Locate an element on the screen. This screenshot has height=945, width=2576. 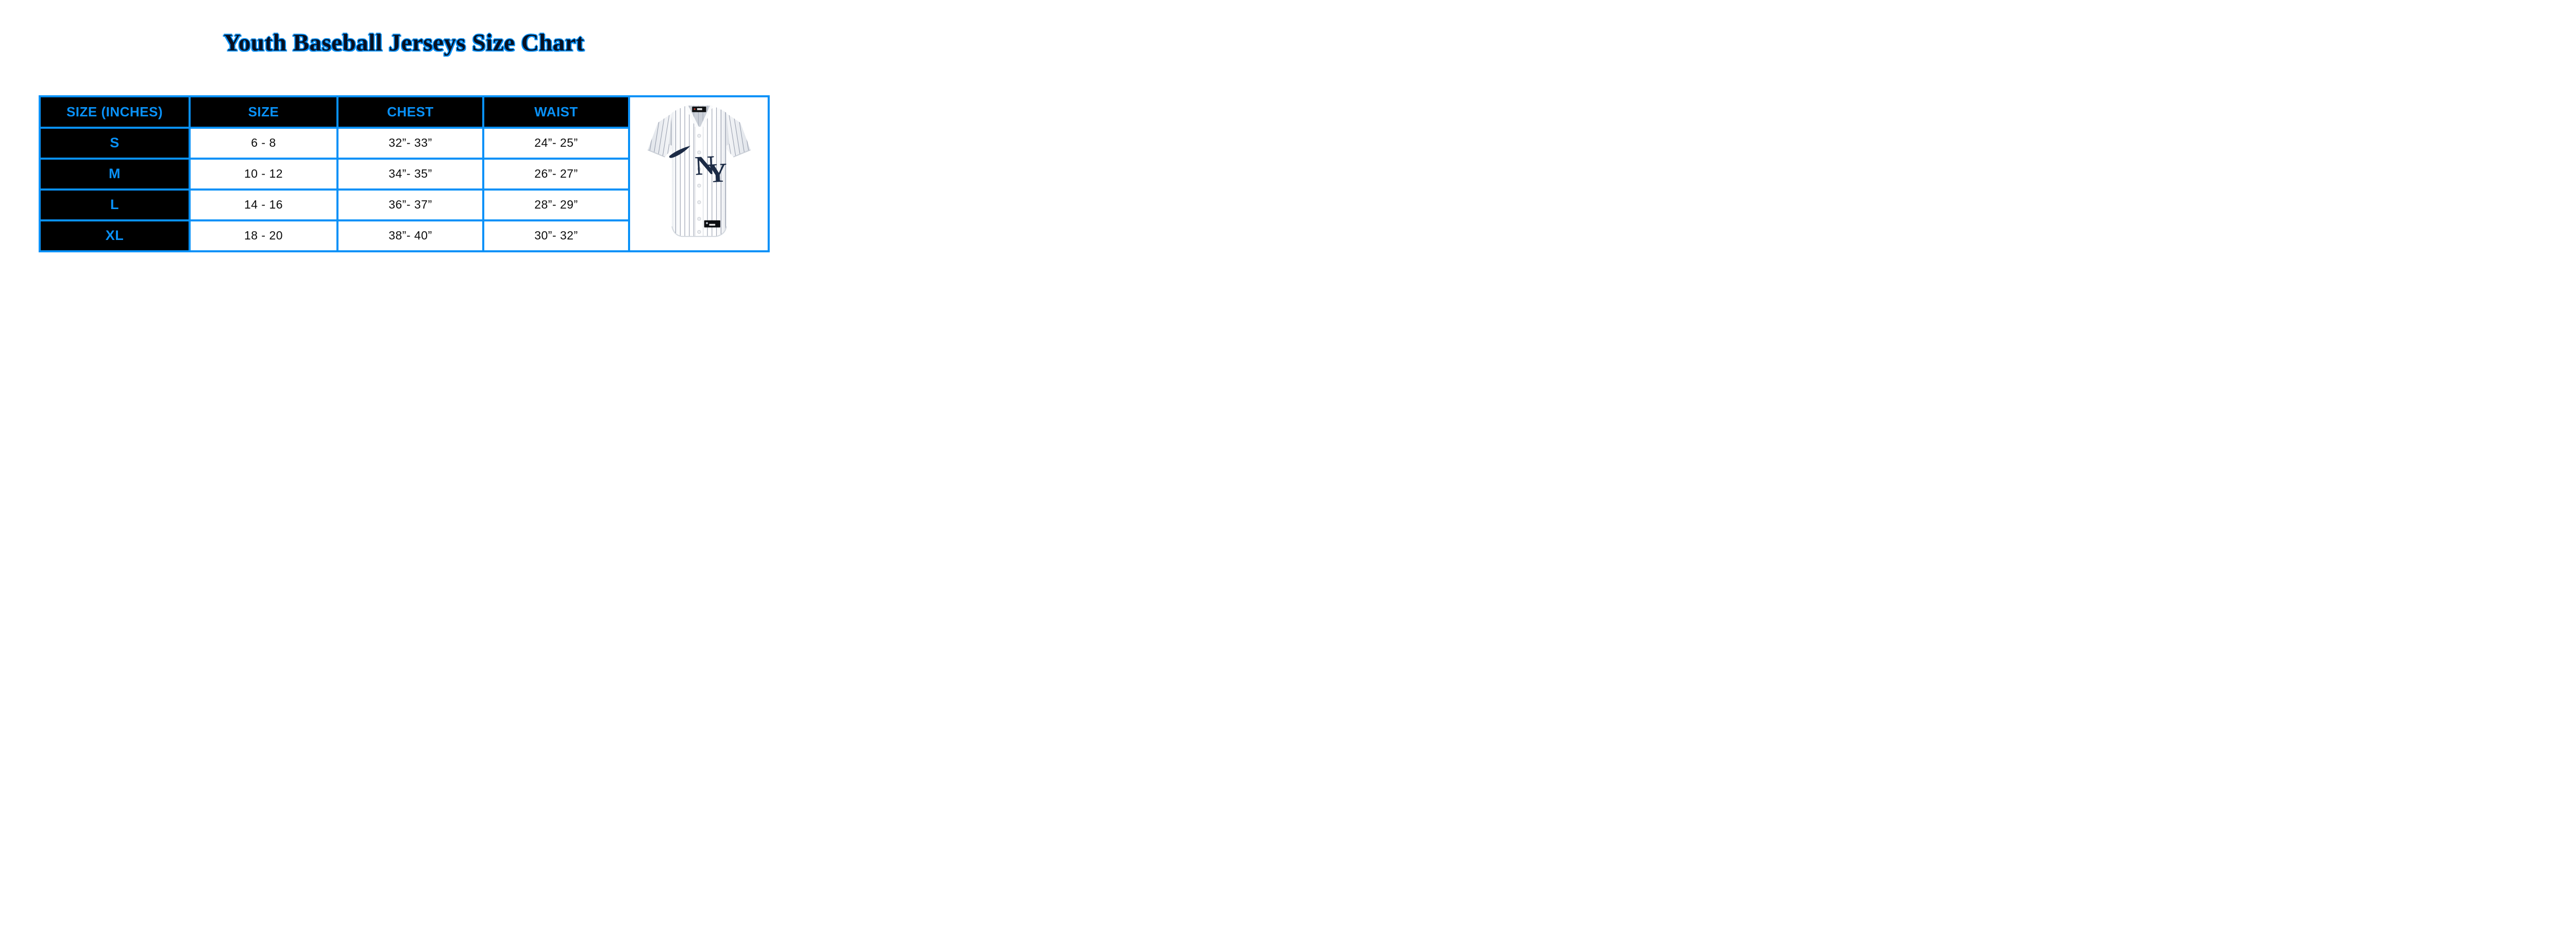
size-range-cell: 18 - 20 is located at coordinates (263, 236).